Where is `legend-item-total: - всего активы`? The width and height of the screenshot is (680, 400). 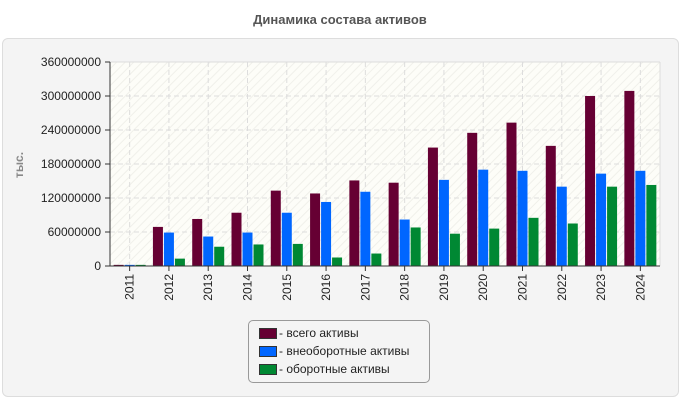 legend-item-total: - всего активы is located at coordinates (309, 333).